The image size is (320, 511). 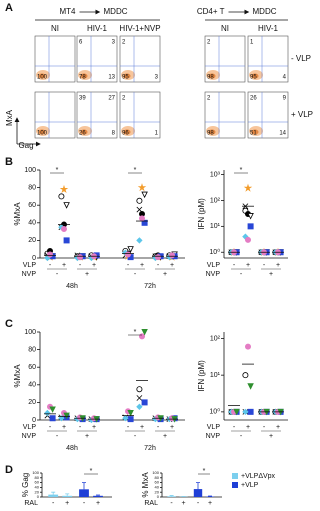 What do you see at coordinates (31, 503) in the screenshot?
I see `axis-label: RAL` at bounding box center [31, 503].